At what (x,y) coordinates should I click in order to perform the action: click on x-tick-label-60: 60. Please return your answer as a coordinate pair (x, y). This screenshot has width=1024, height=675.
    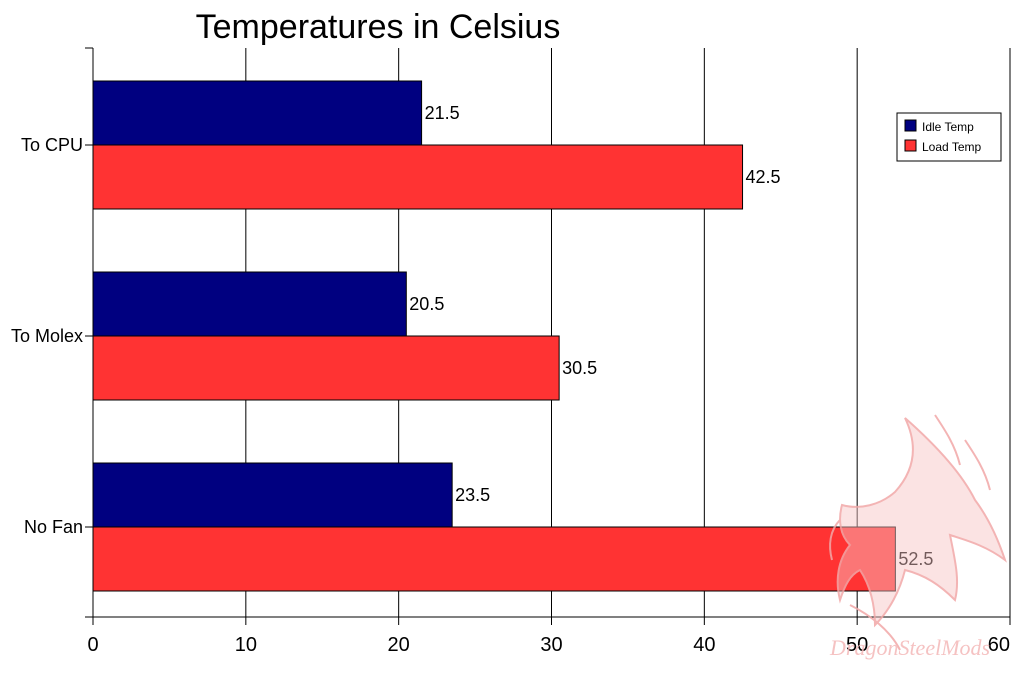
    Looking at the image, I should click on (999, 645).